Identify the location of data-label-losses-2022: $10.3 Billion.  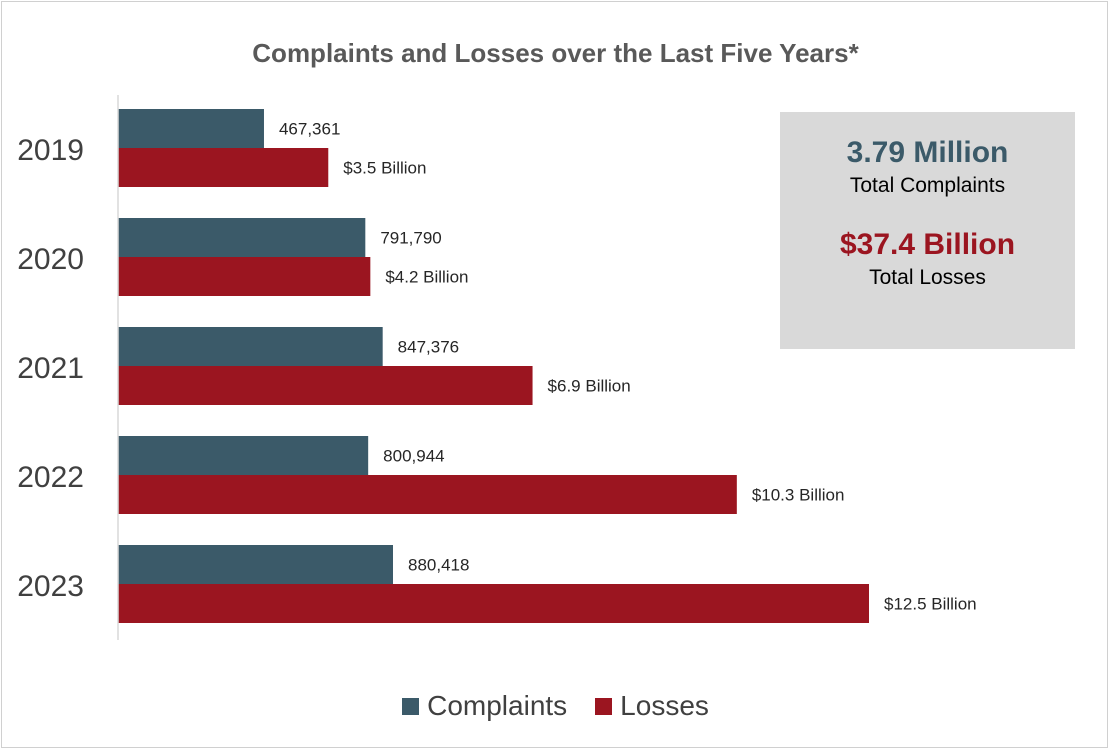
(798, 495).